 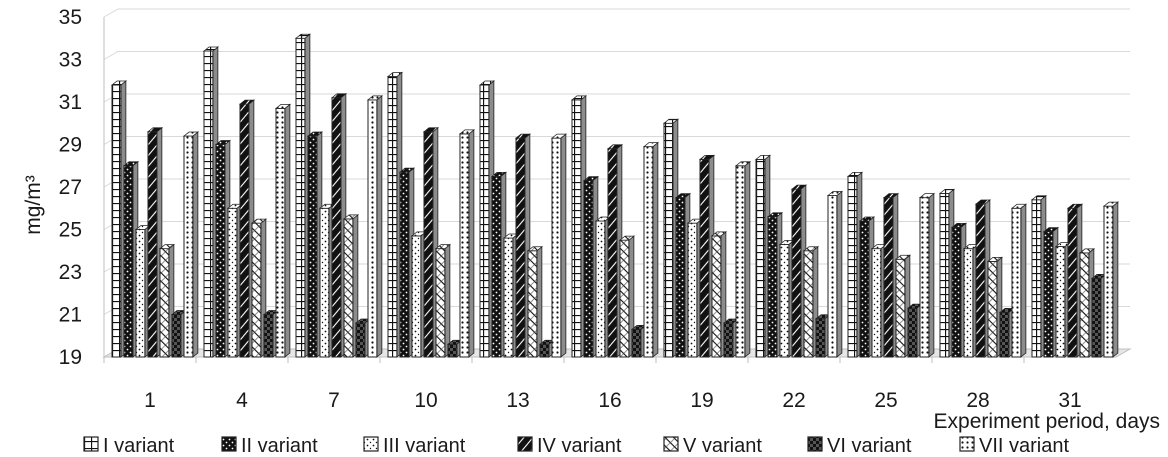 I want to click on legend-label: III variant, so click(x=424, y=446).